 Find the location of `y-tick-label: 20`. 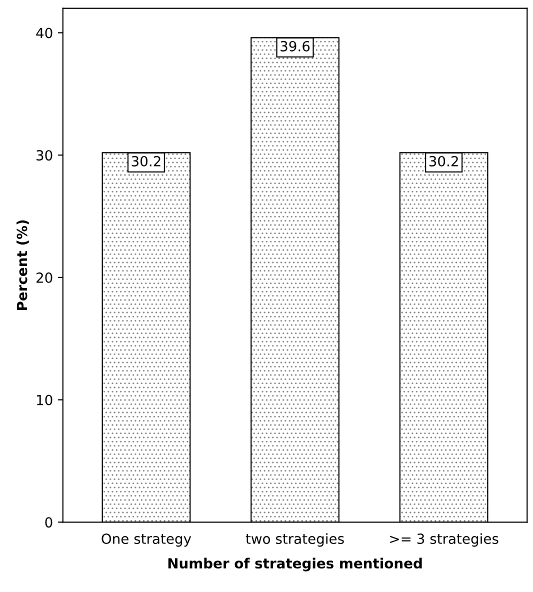

y-tick-label: 20 is located at coordinates (44, 277).